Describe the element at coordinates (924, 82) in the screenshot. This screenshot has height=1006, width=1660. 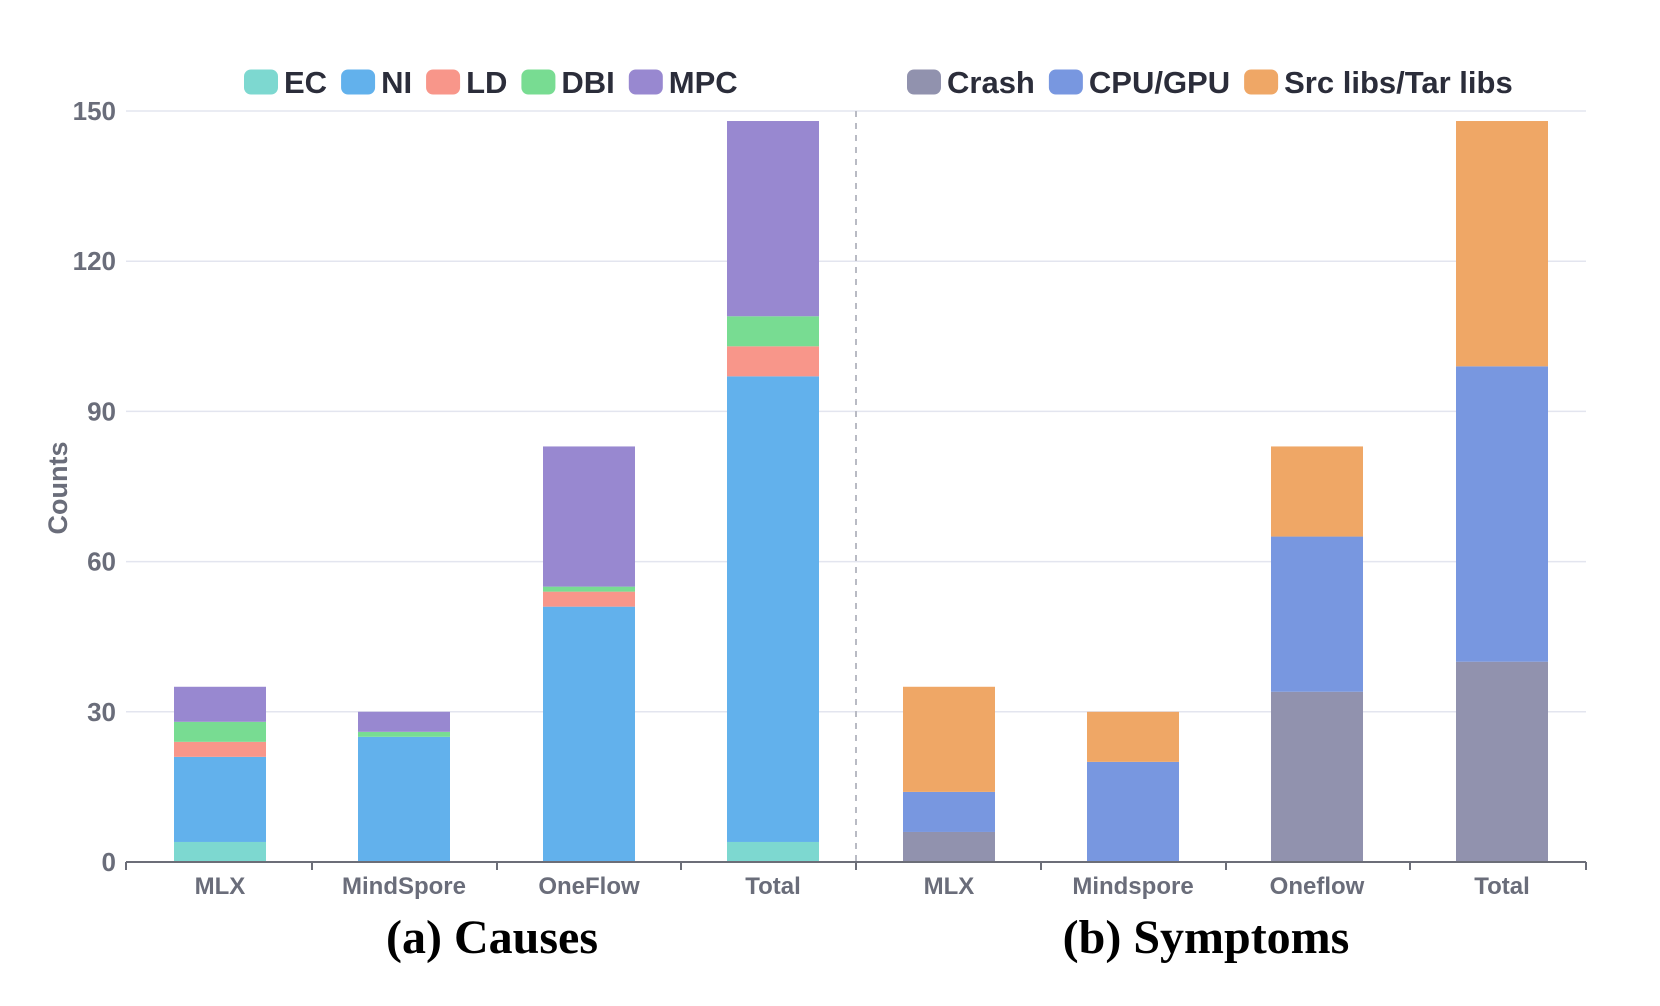
I see `legend-swatch-crash` at that location.